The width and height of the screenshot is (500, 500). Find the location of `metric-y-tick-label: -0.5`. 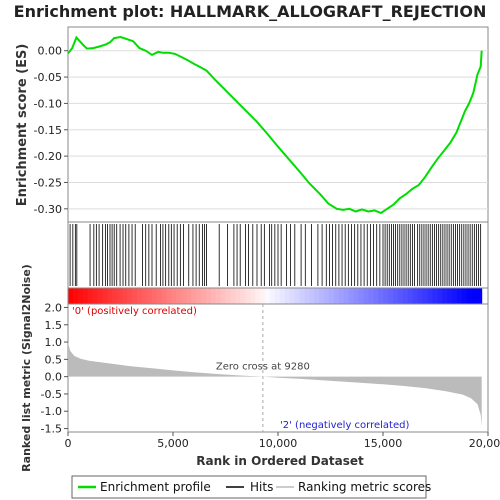

metric-y-tick-label: -0.5 is located at coordinates (51, 394).